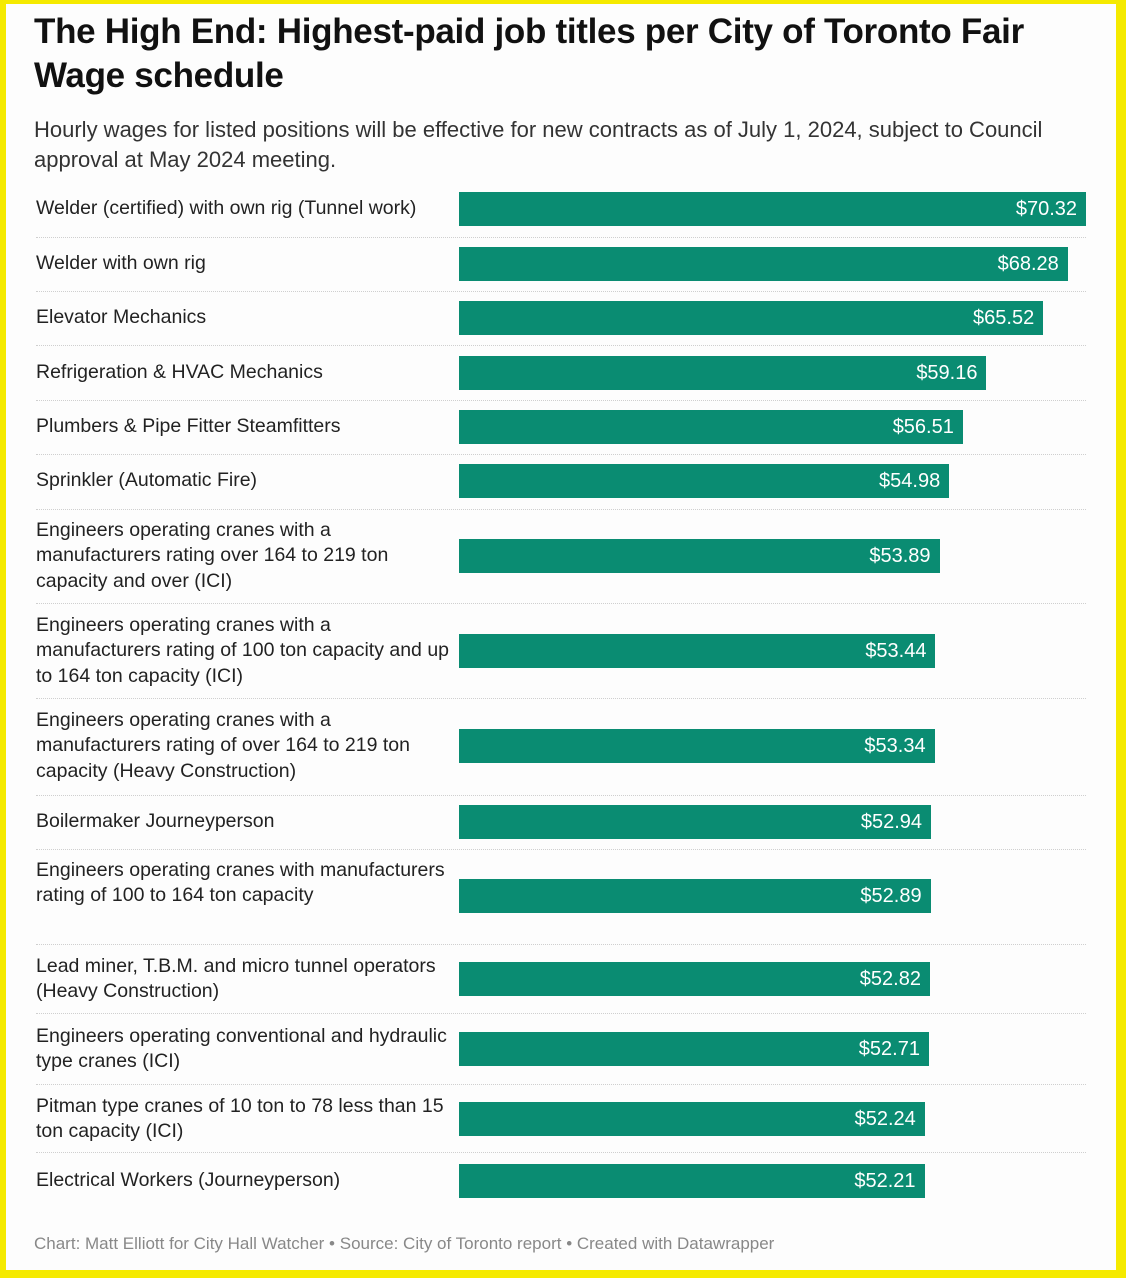 Image resolution: width=1126 pixels, height=1278 pixels. What do you see at coordinates (179, 372) in the screenshot?
I see `category-label: Refrigeration & HVAC Mechanics` at bounding box center [179, 372].